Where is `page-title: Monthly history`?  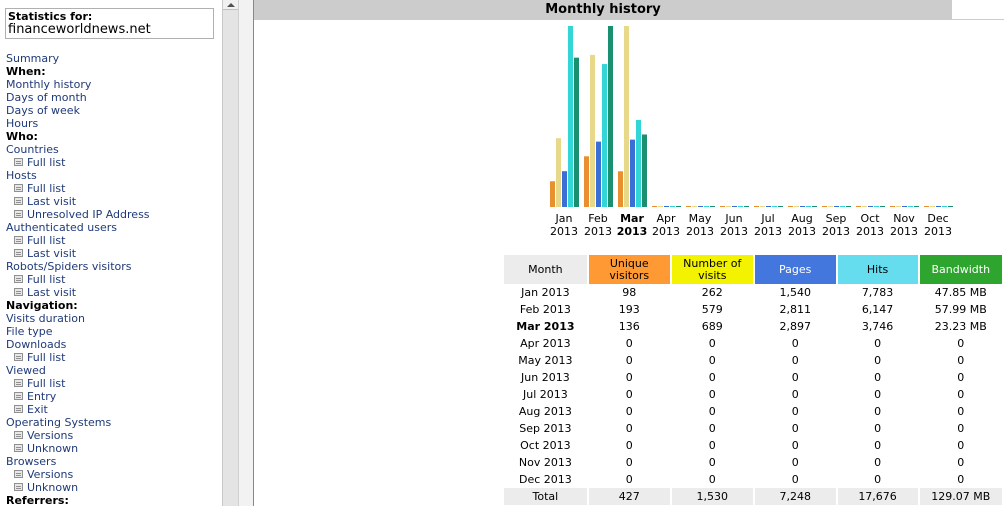 page-title: Monthly history is located at coordinates (603, 9).